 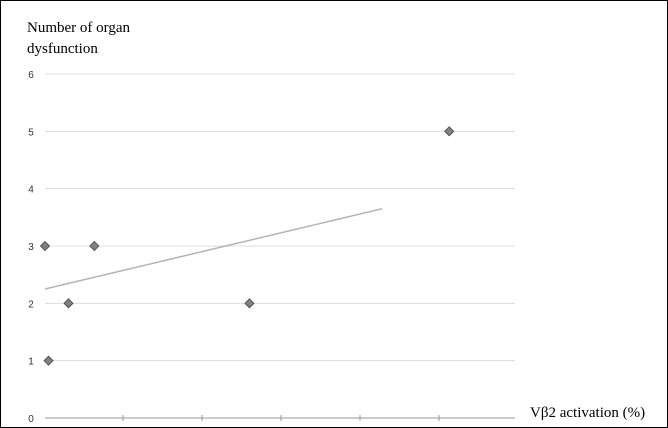 What do you see at coordinates (280, 418) in the screenshot?
I see `axes` at bounding box center [280, 418].